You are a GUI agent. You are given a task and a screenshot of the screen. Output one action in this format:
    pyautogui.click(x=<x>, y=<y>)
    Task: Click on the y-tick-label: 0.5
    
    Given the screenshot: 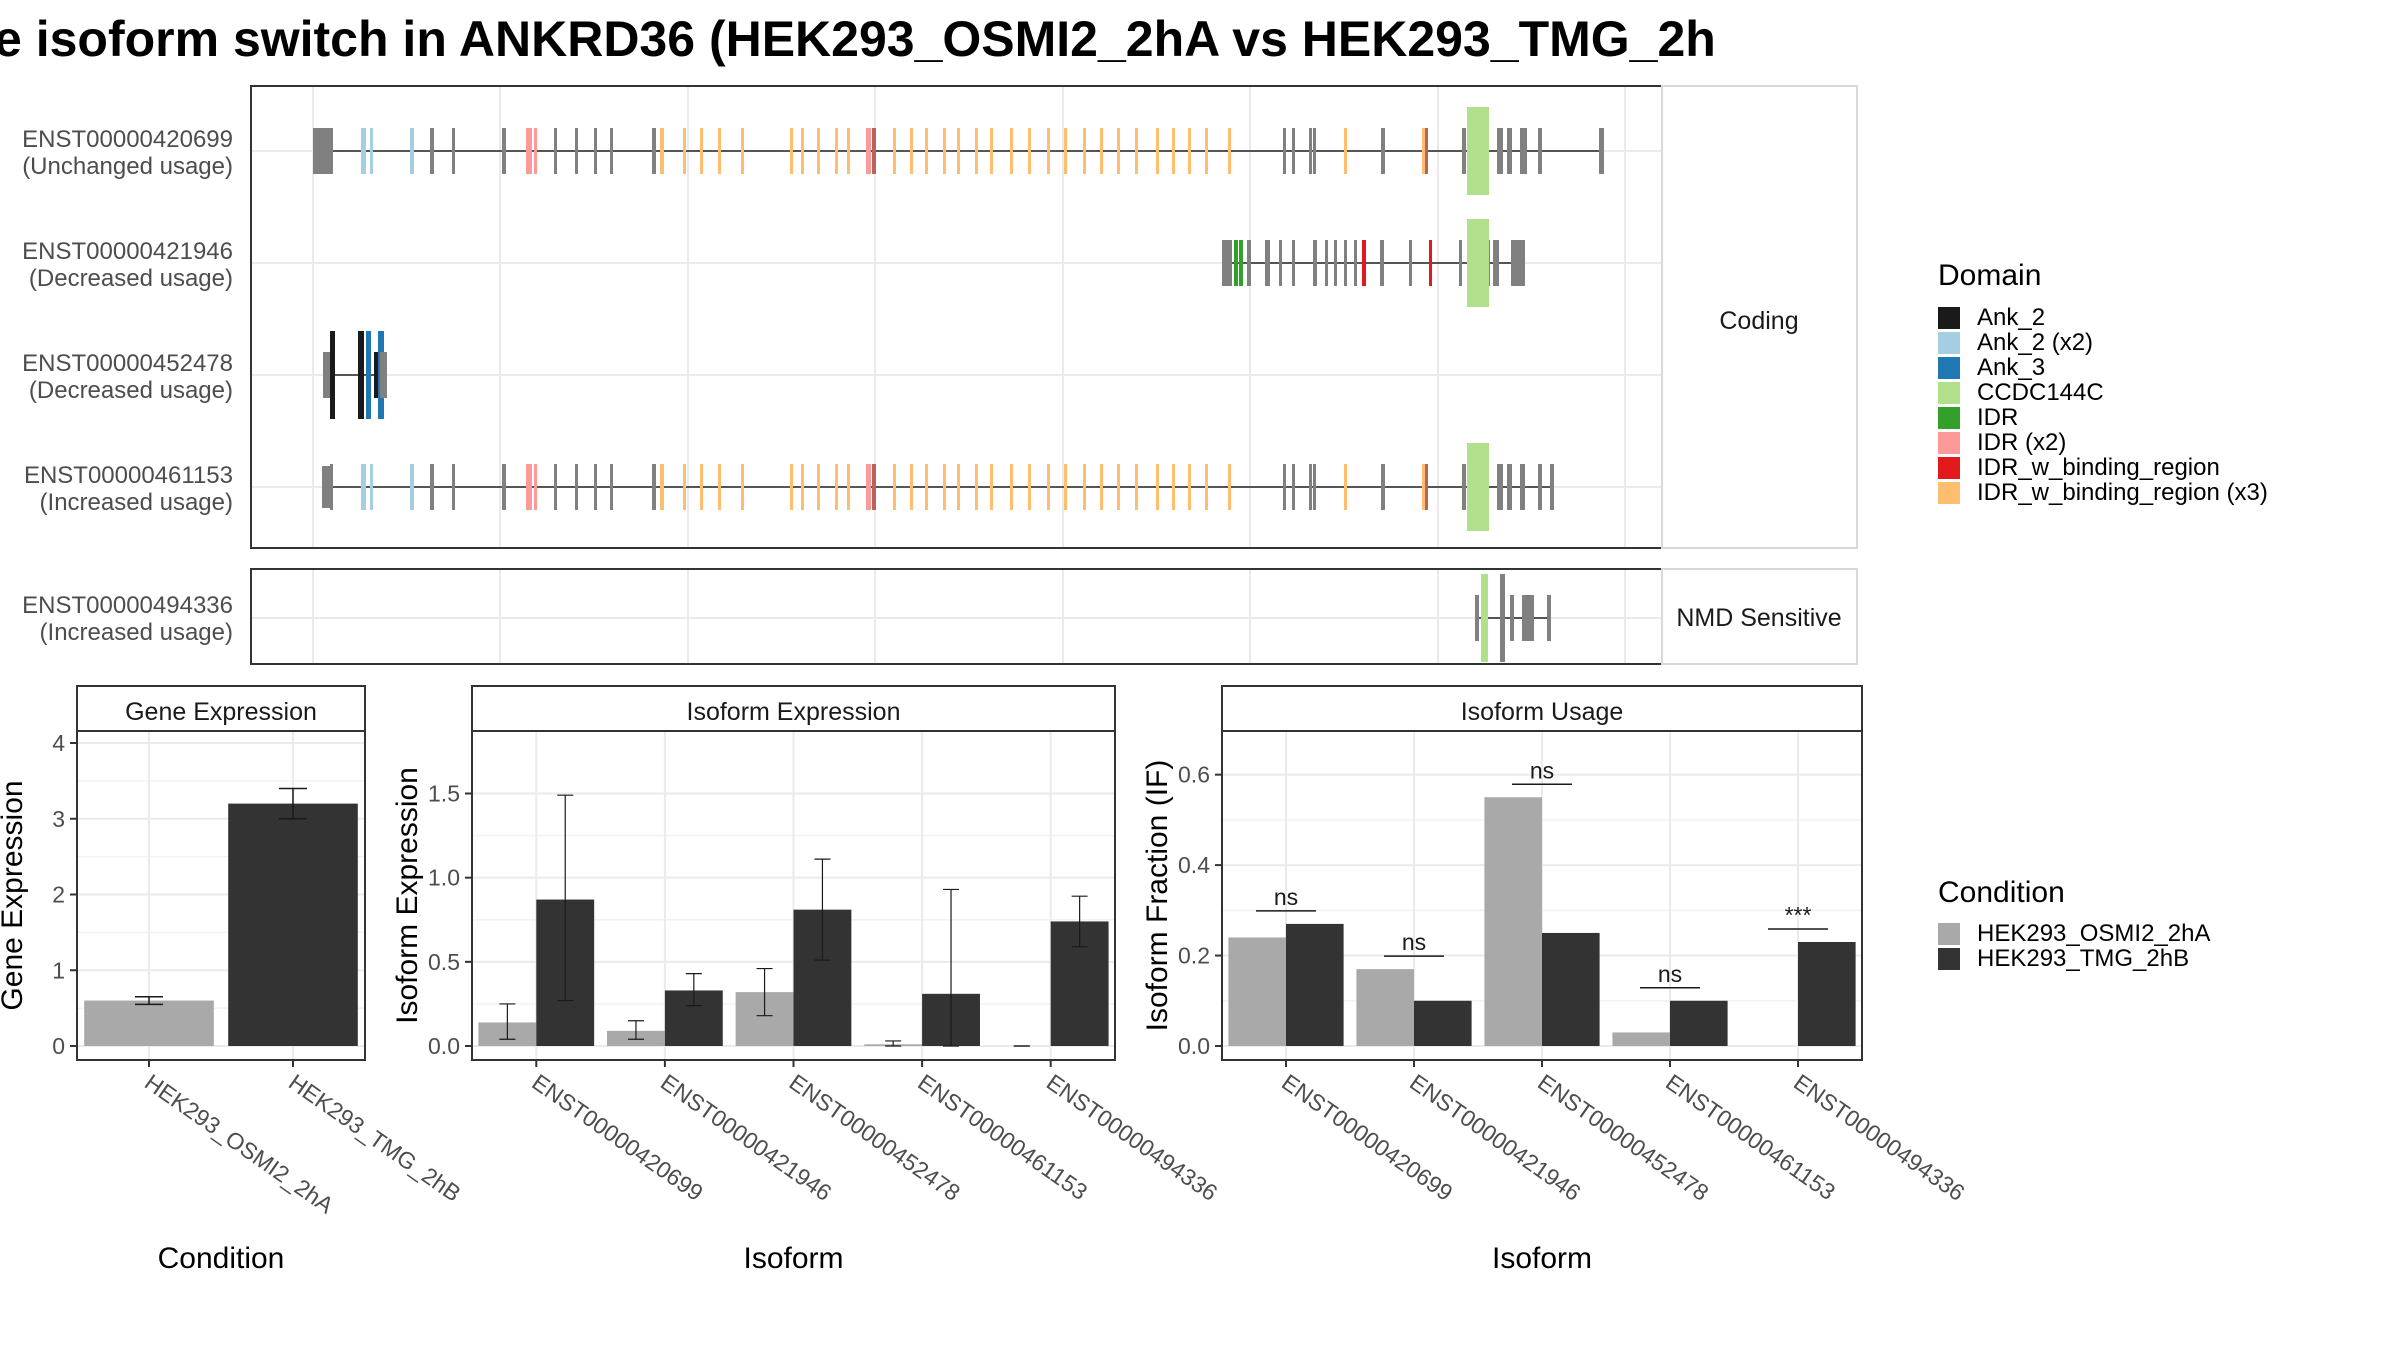 What is the action you would take?
    pyautogui.click(x=444, y=962)
    